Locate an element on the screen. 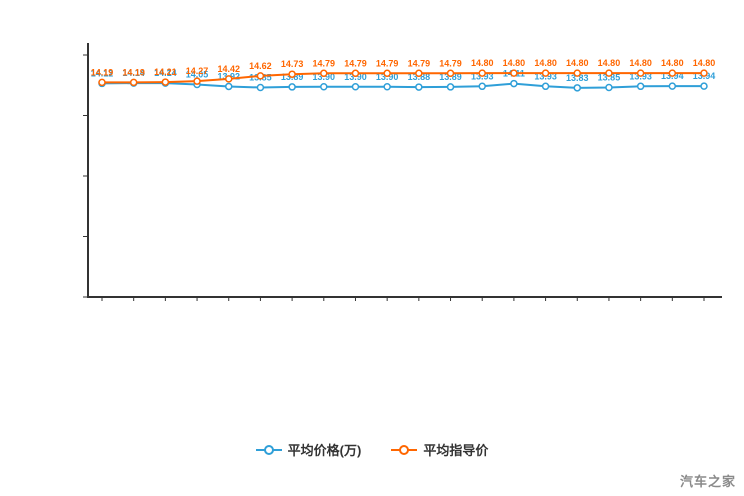 The width and height of the screenshot is (744, 496). data-label: 14.12 is located at coordinates (102, 73).